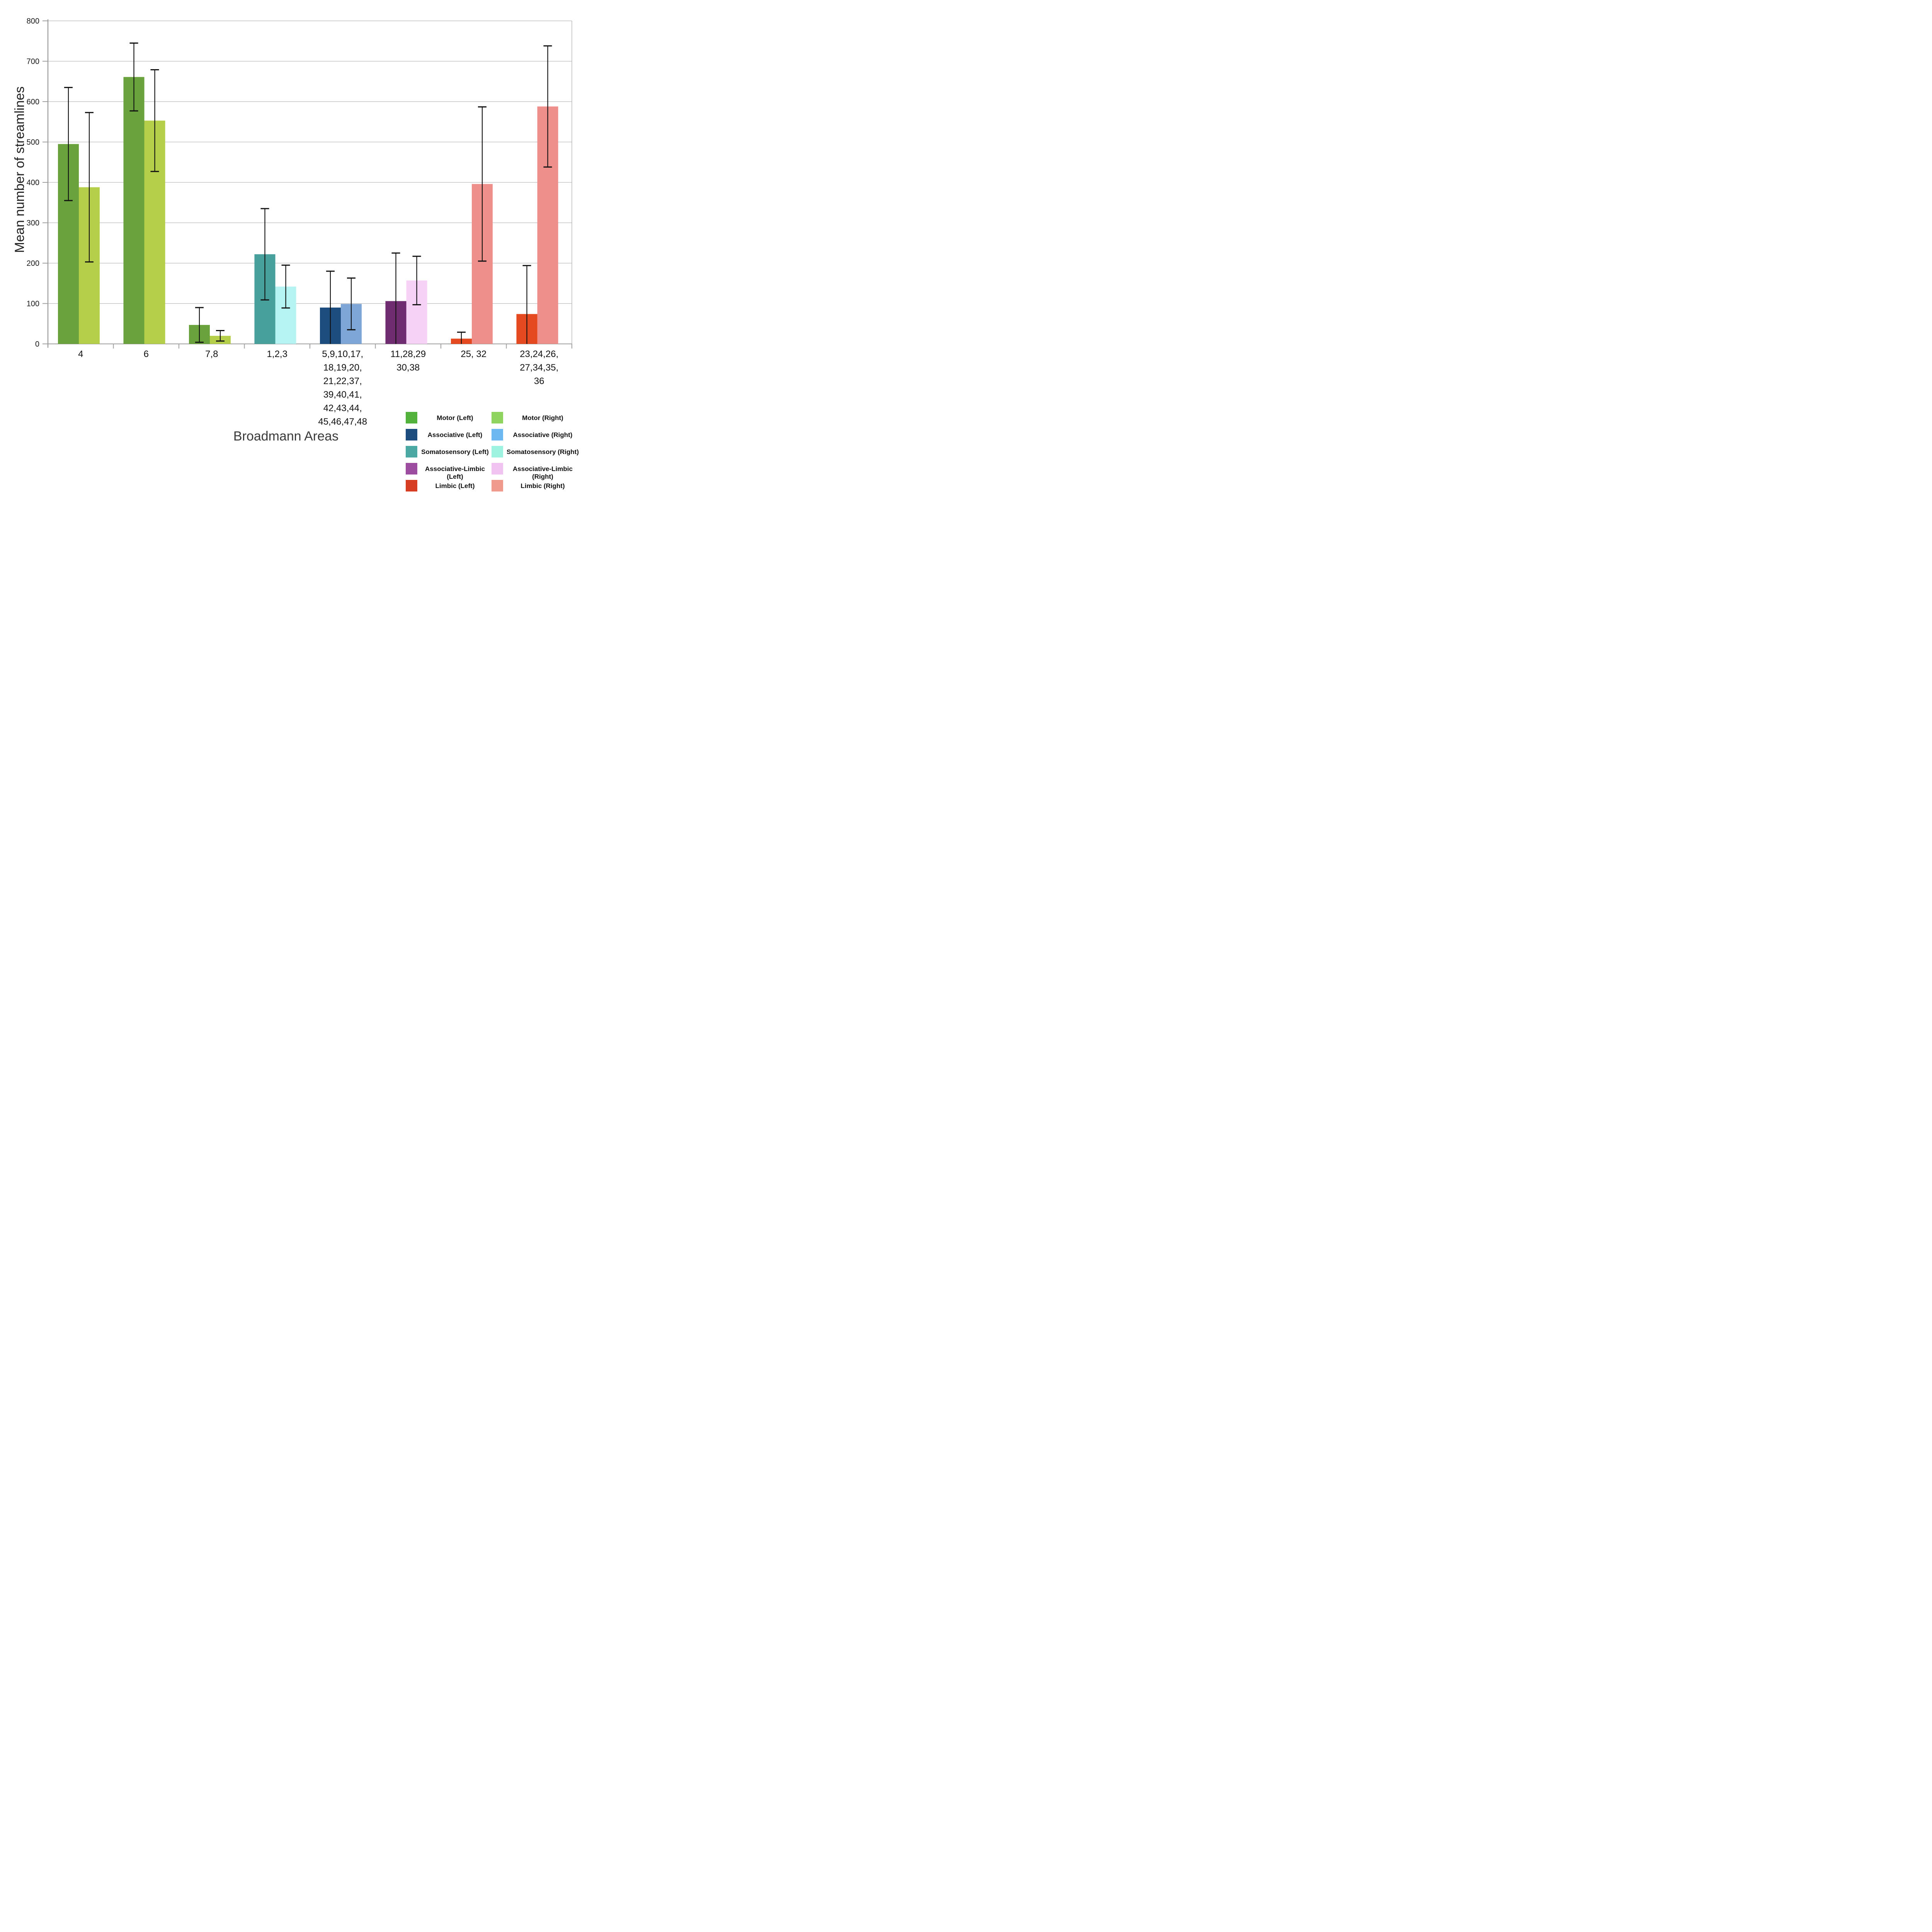 This screenshot has height=1932, width=1932. Describe the element at coordinates (543, 473) in the screenshot. I see `legend-label-associative-limbic-right: Associative-Limbic (Right)` at that location.